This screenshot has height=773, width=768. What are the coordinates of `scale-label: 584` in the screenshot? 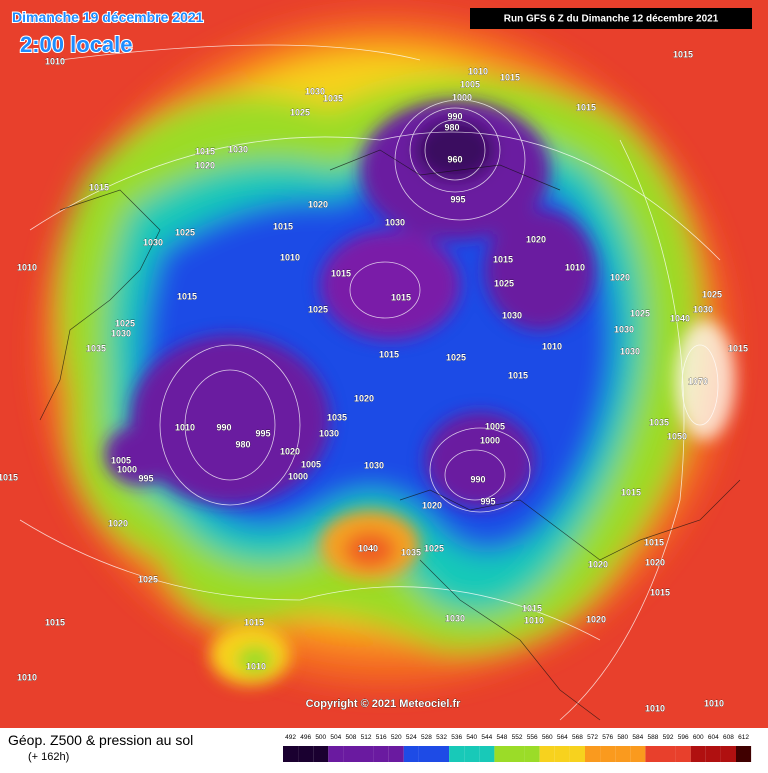 It's located at (637, 737).